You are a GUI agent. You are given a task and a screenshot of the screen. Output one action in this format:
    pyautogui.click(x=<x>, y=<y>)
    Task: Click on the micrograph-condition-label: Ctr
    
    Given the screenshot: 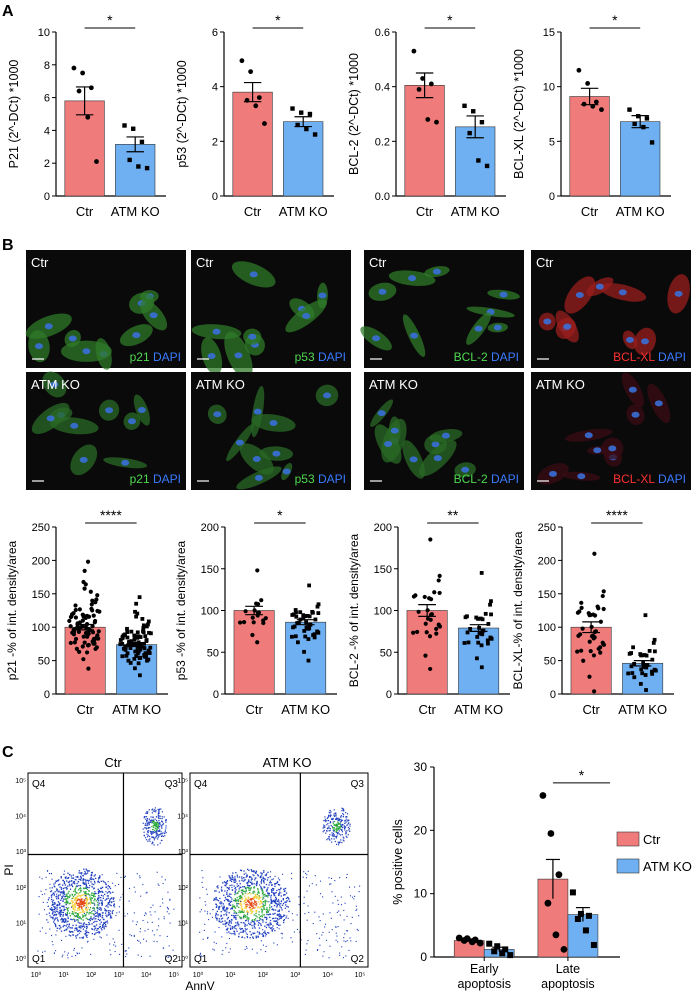 What is the action you would take?
    pyautogui.click(x=40, y=262)
    